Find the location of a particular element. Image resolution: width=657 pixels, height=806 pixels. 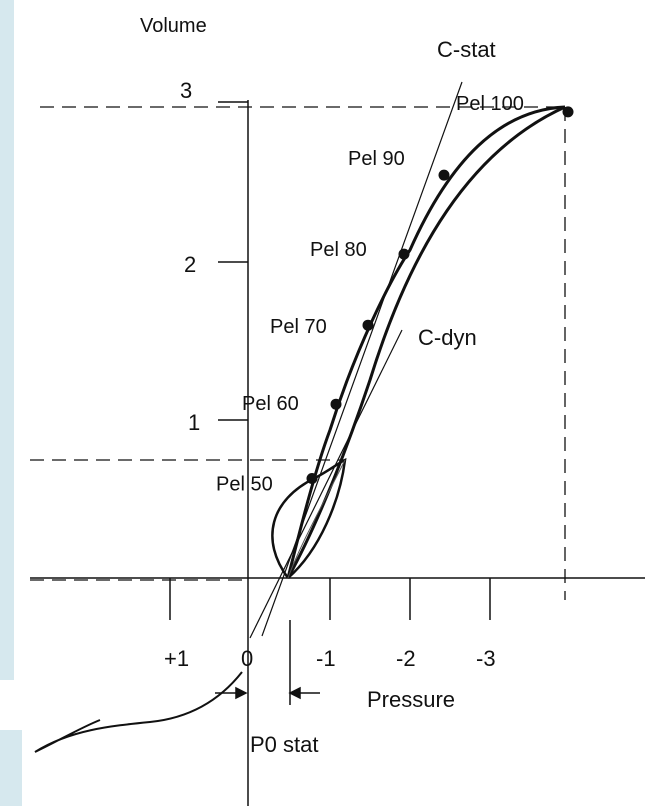

x-axis-title: Pressure is located at coordinates (411, 699).